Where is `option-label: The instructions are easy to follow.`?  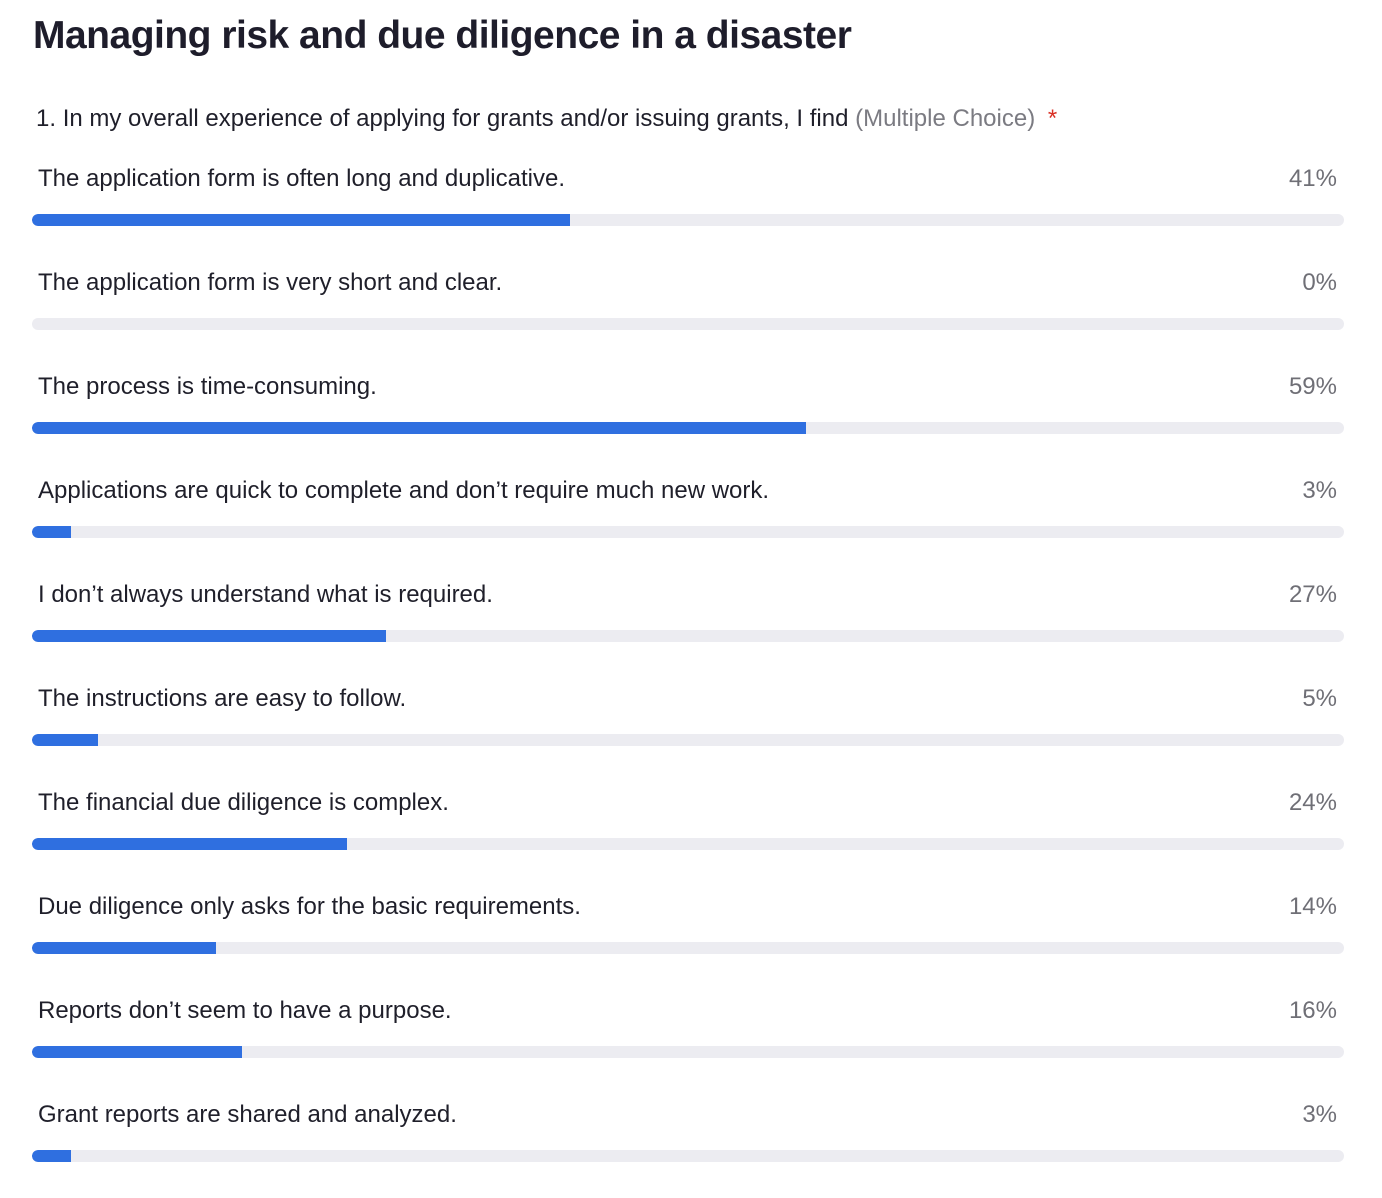 option-label: The instructions are easy to follow. is located at coordinates (222, 698).